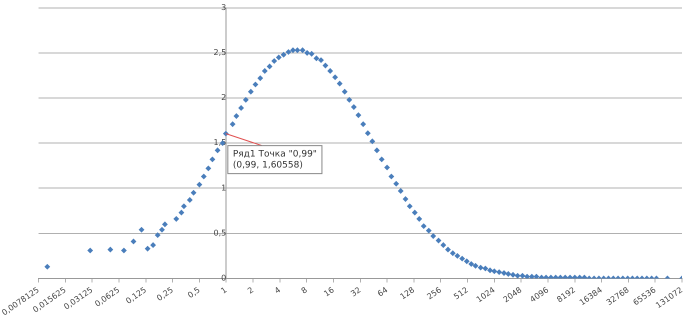  I want to click on y-tick-label: 0,5, so click(219, 233).